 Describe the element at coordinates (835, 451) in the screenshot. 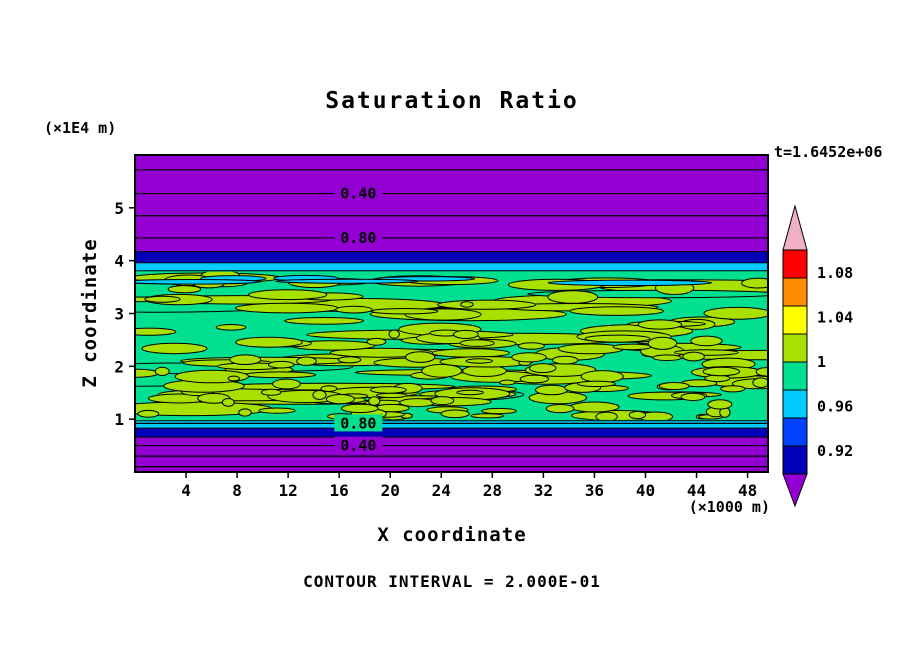

I see `colorbar-tick-label: 0.92` at that location.